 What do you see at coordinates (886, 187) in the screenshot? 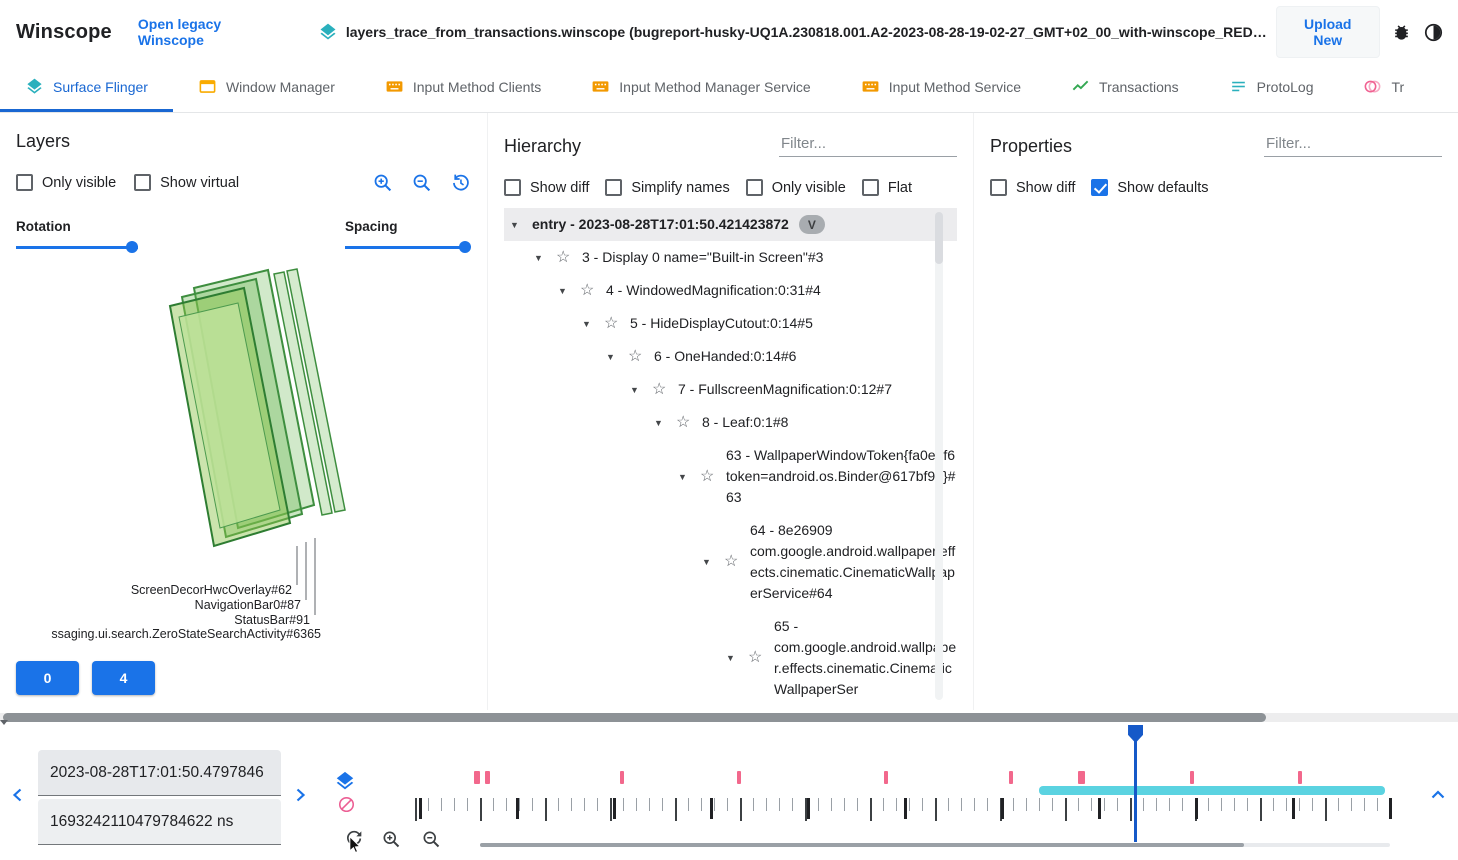
I see `flat-checkbox: Flat` at bounding box center [886, 187].